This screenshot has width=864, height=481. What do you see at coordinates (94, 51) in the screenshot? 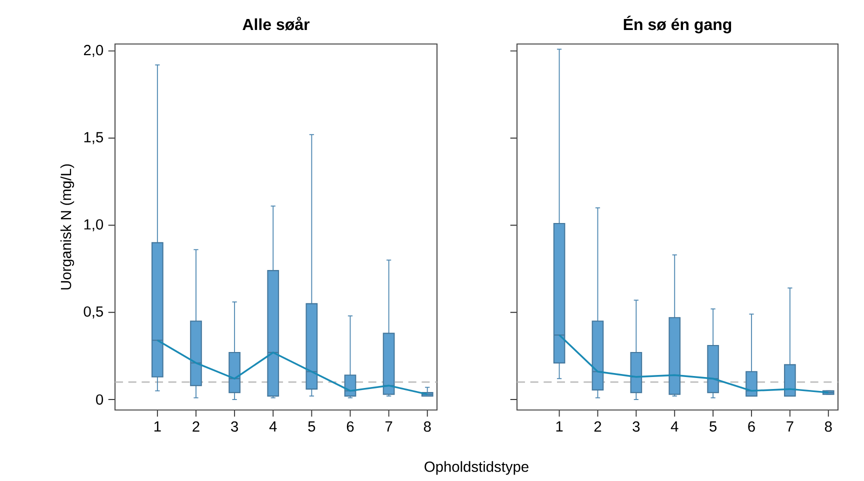
I see `y-tick-label: 2,0` at bounding box center [94, 51].